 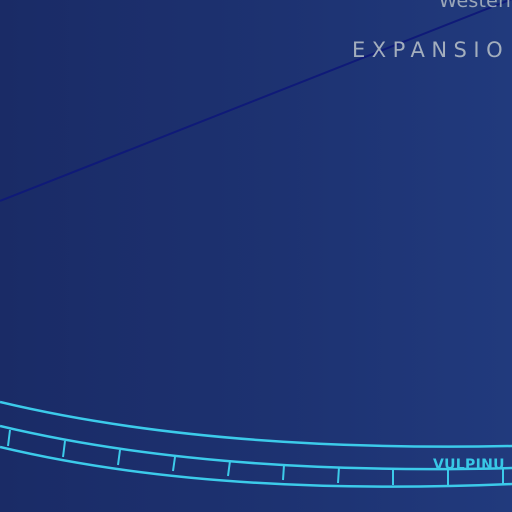 I want to click on ecliptic-band-upper-edge, so click(x=256, y=424).